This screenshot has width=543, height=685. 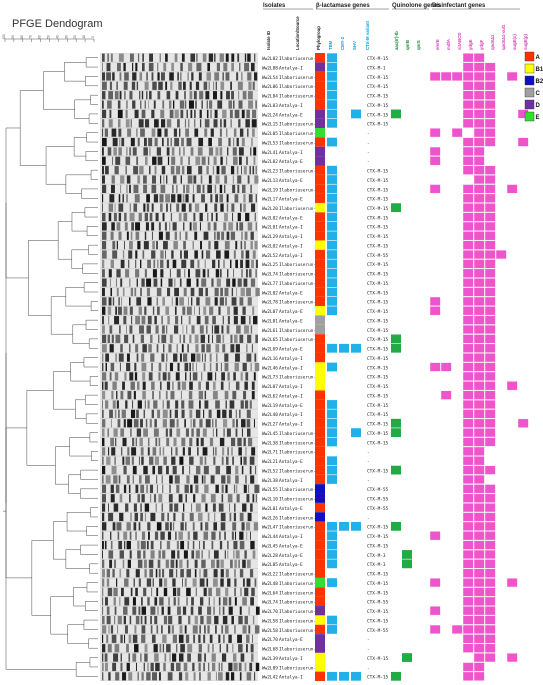 What do you see at coordinates (379, 236) in the screenshot?
I see `isolate-row: Ww2L29 Antalya-I CTX-M-15` at bounding box center [379, 236].